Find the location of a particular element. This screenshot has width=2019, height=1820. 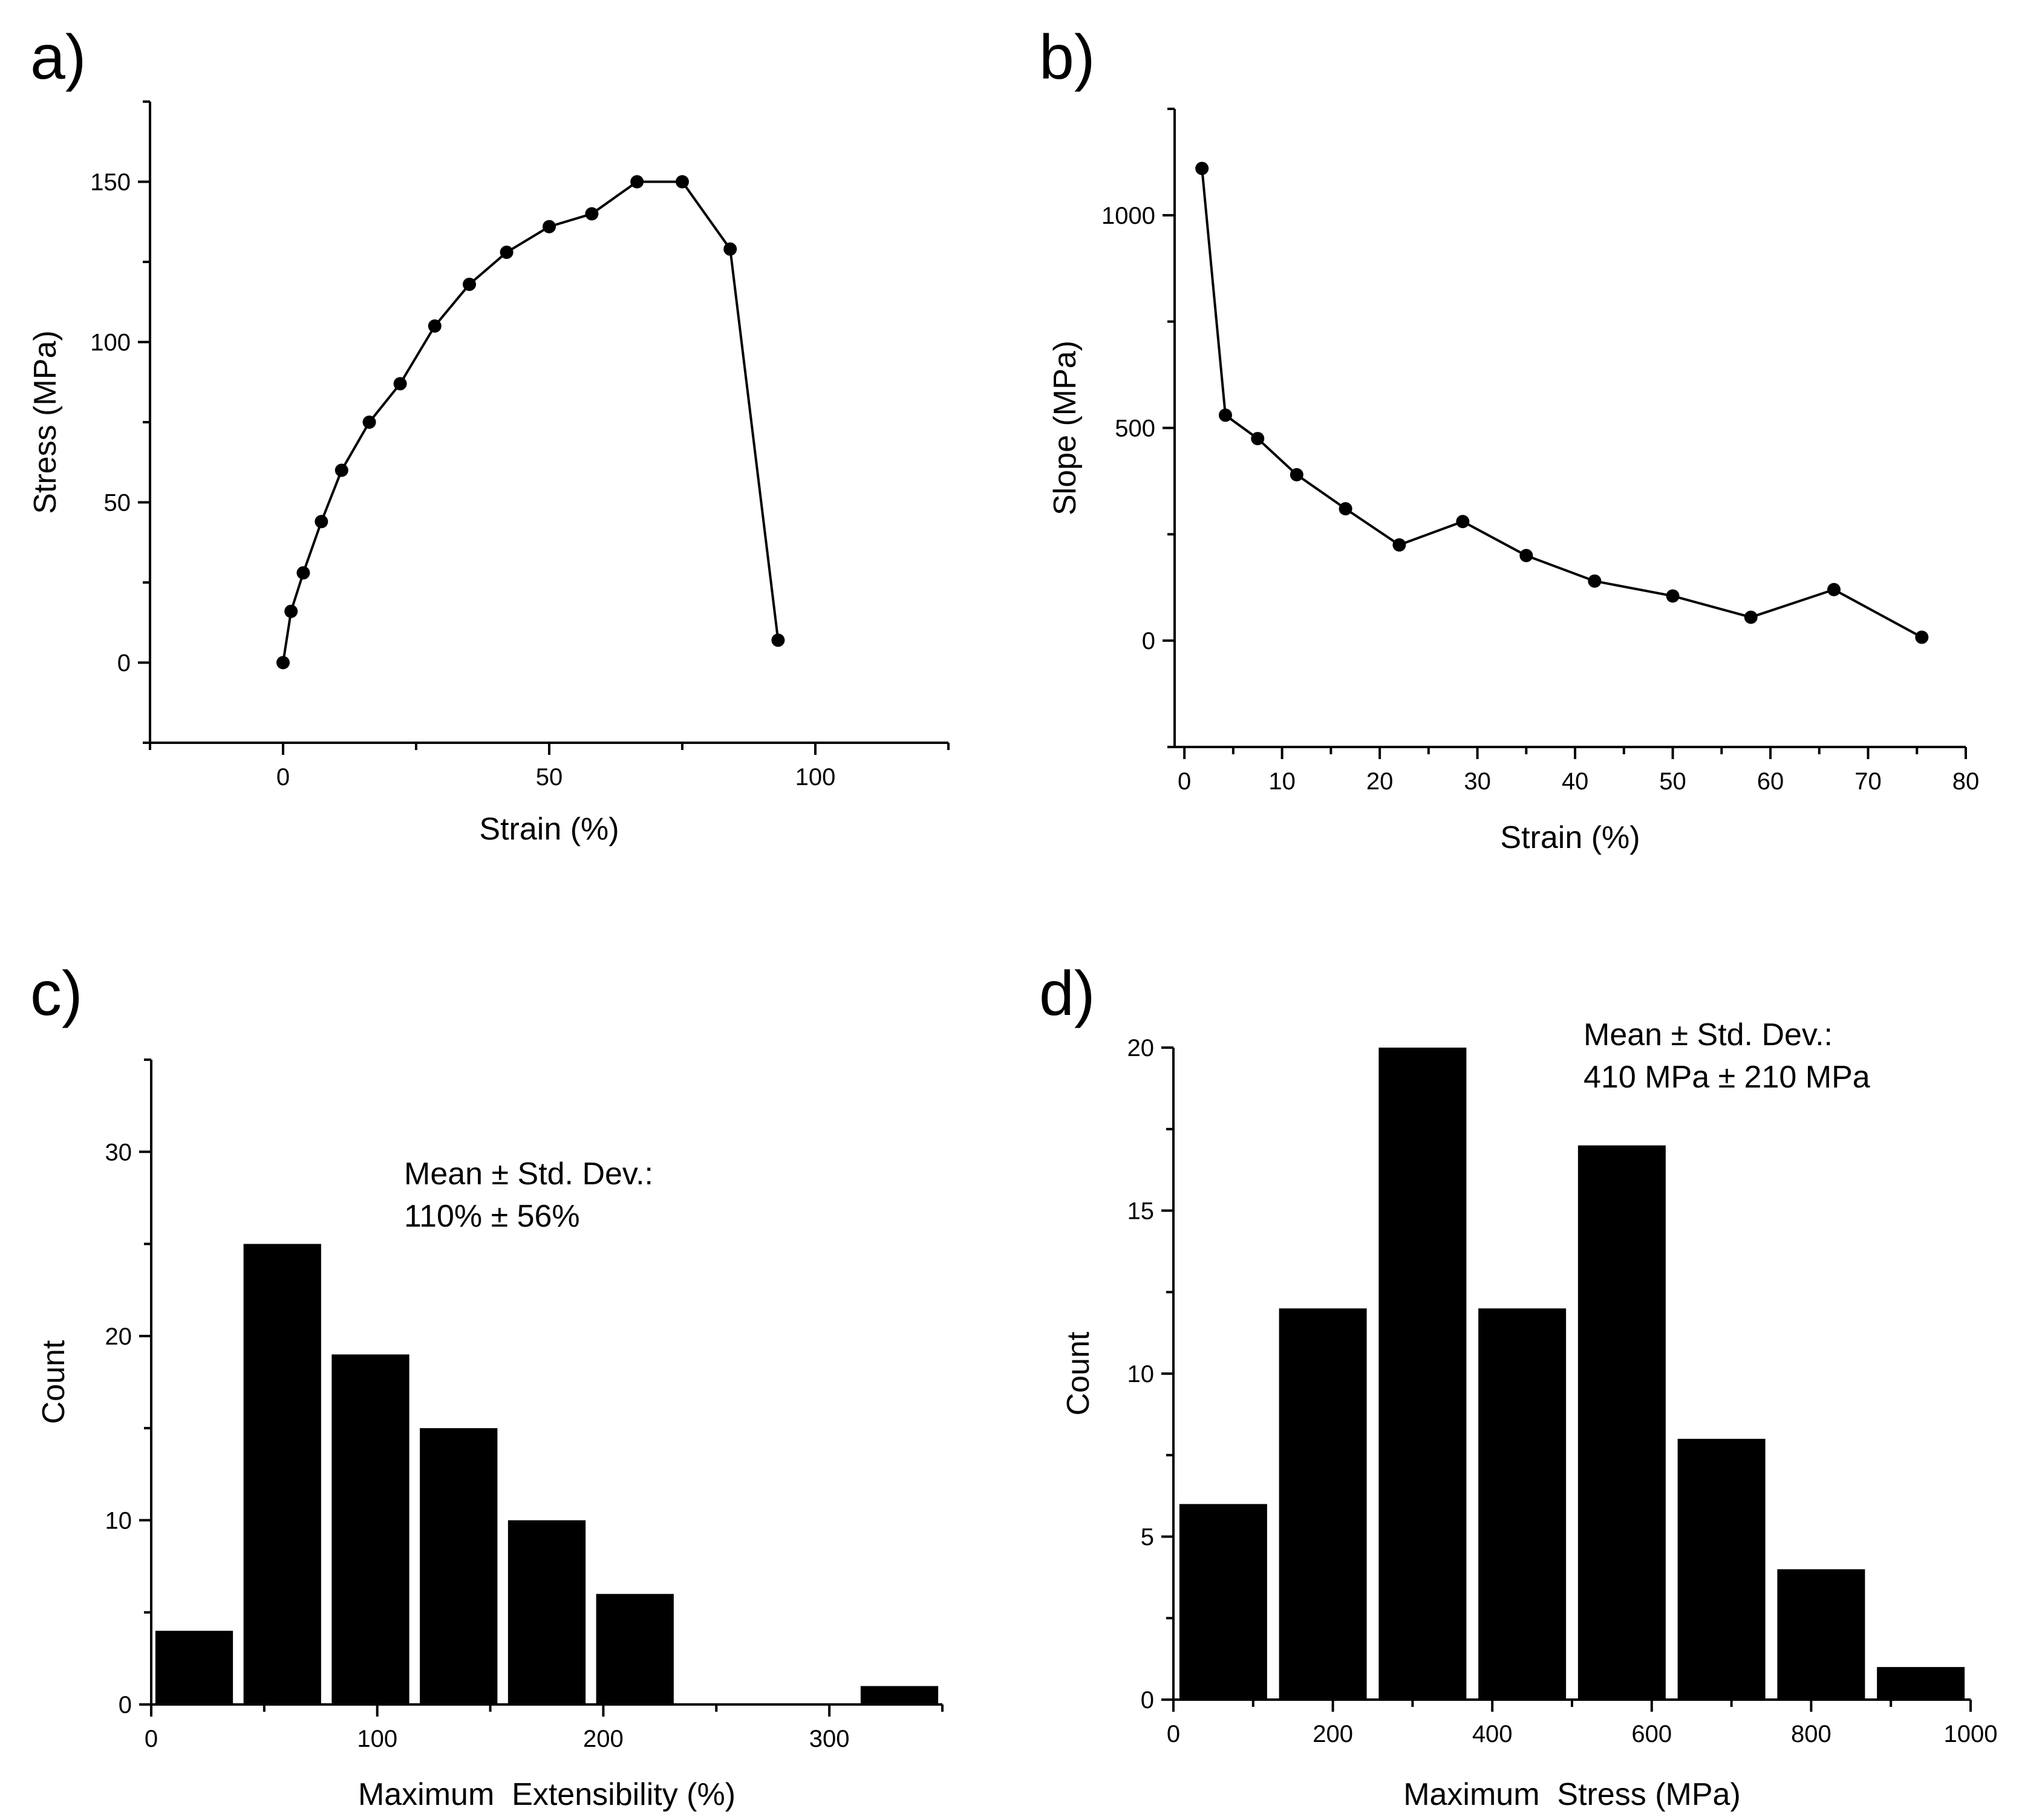

y-tick-label: 150 is located at coordinates (110, 182).